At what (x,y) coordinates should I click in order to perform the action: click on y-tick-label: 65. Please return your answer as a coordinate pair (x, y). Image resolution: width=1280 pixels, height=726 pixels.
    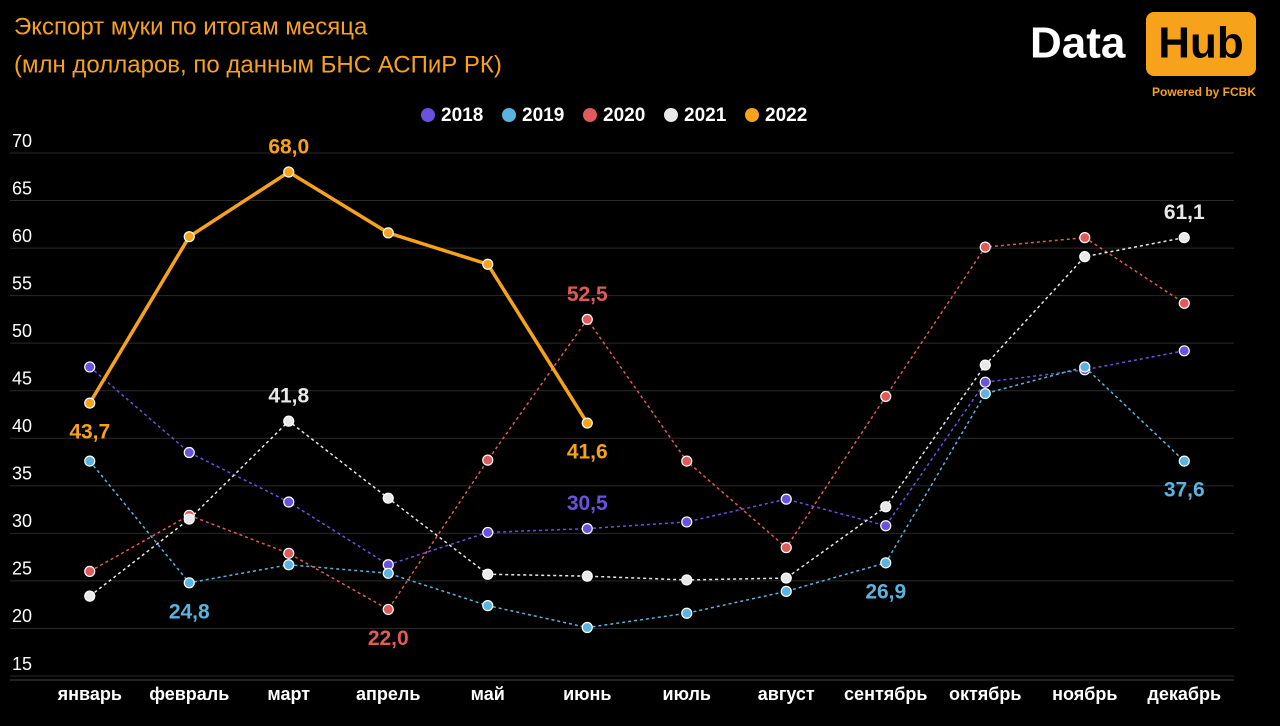
    Looking at the image, I should click on (22, 188).